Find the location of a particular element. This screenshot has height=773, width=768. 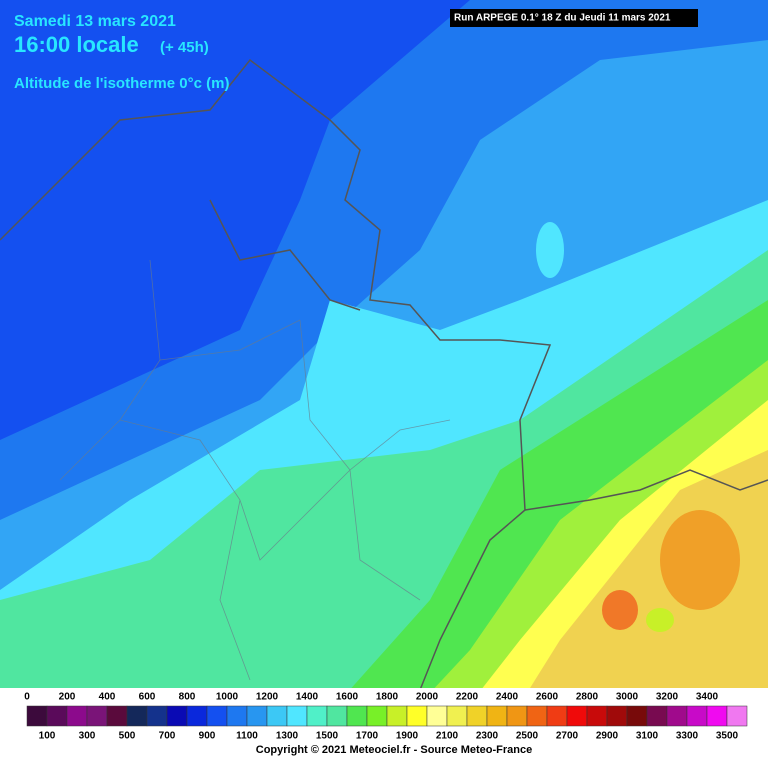

legend-label: 100 is located at coordinates (47, 736).